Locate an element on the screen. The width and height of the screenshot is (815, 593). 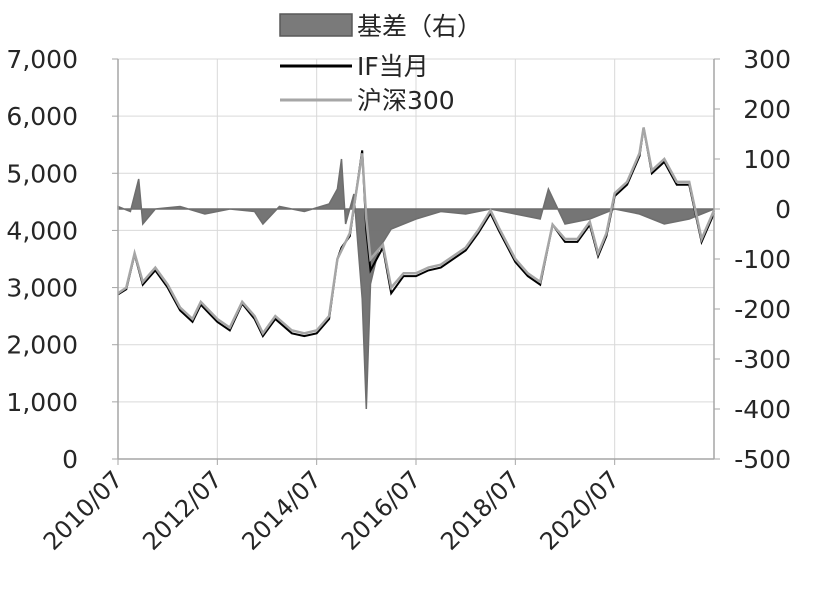
legend-swatch-basis is located at coordinates (316, 25).